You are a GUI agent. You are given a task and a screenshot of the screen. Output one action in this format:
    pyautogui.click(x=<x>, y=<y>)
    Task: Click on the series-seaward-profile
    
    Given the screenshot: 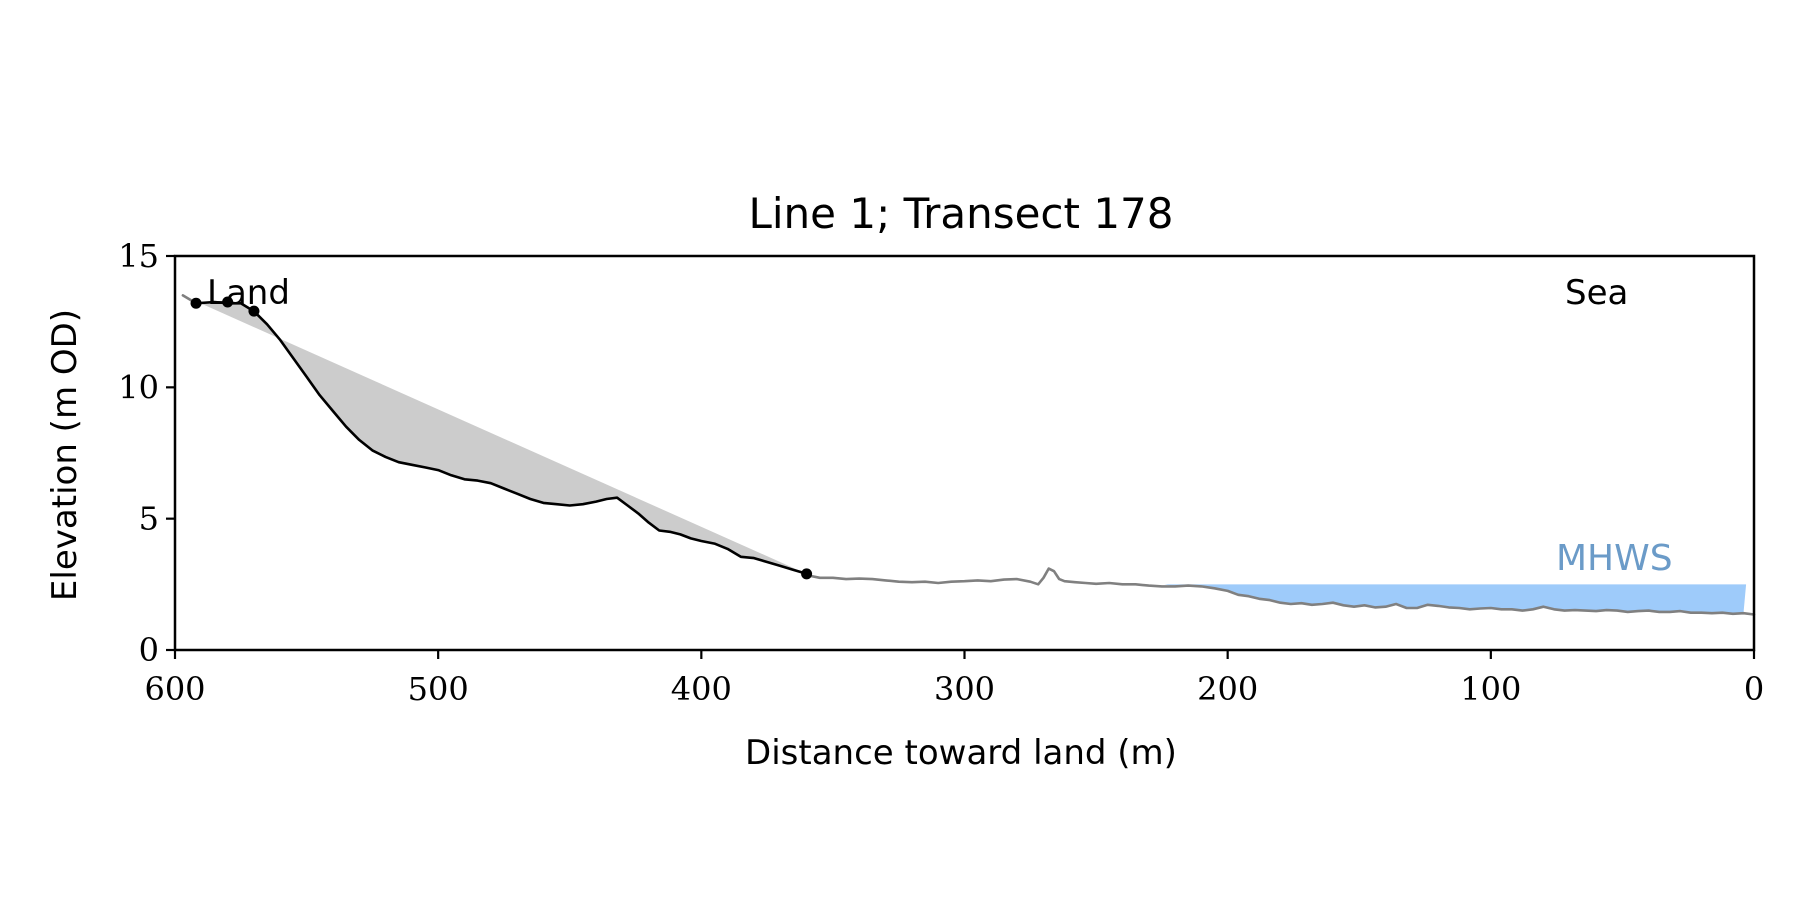 What is the action you would take?
    pyautogui.click(x=1280, y=591)
    